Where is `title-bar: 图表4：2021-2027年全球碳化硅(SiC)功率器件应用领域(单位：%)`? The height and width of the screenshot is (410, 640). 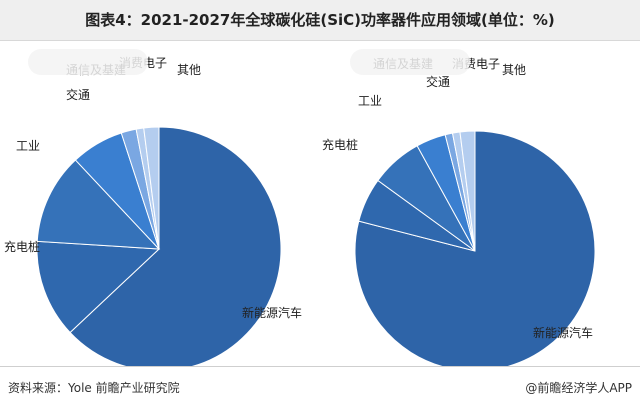 title-bar: 图表4：2021-2027年全球碳化硅(SiC)功率器件应用领域(单位：%) is located at coordinates (320, 20).